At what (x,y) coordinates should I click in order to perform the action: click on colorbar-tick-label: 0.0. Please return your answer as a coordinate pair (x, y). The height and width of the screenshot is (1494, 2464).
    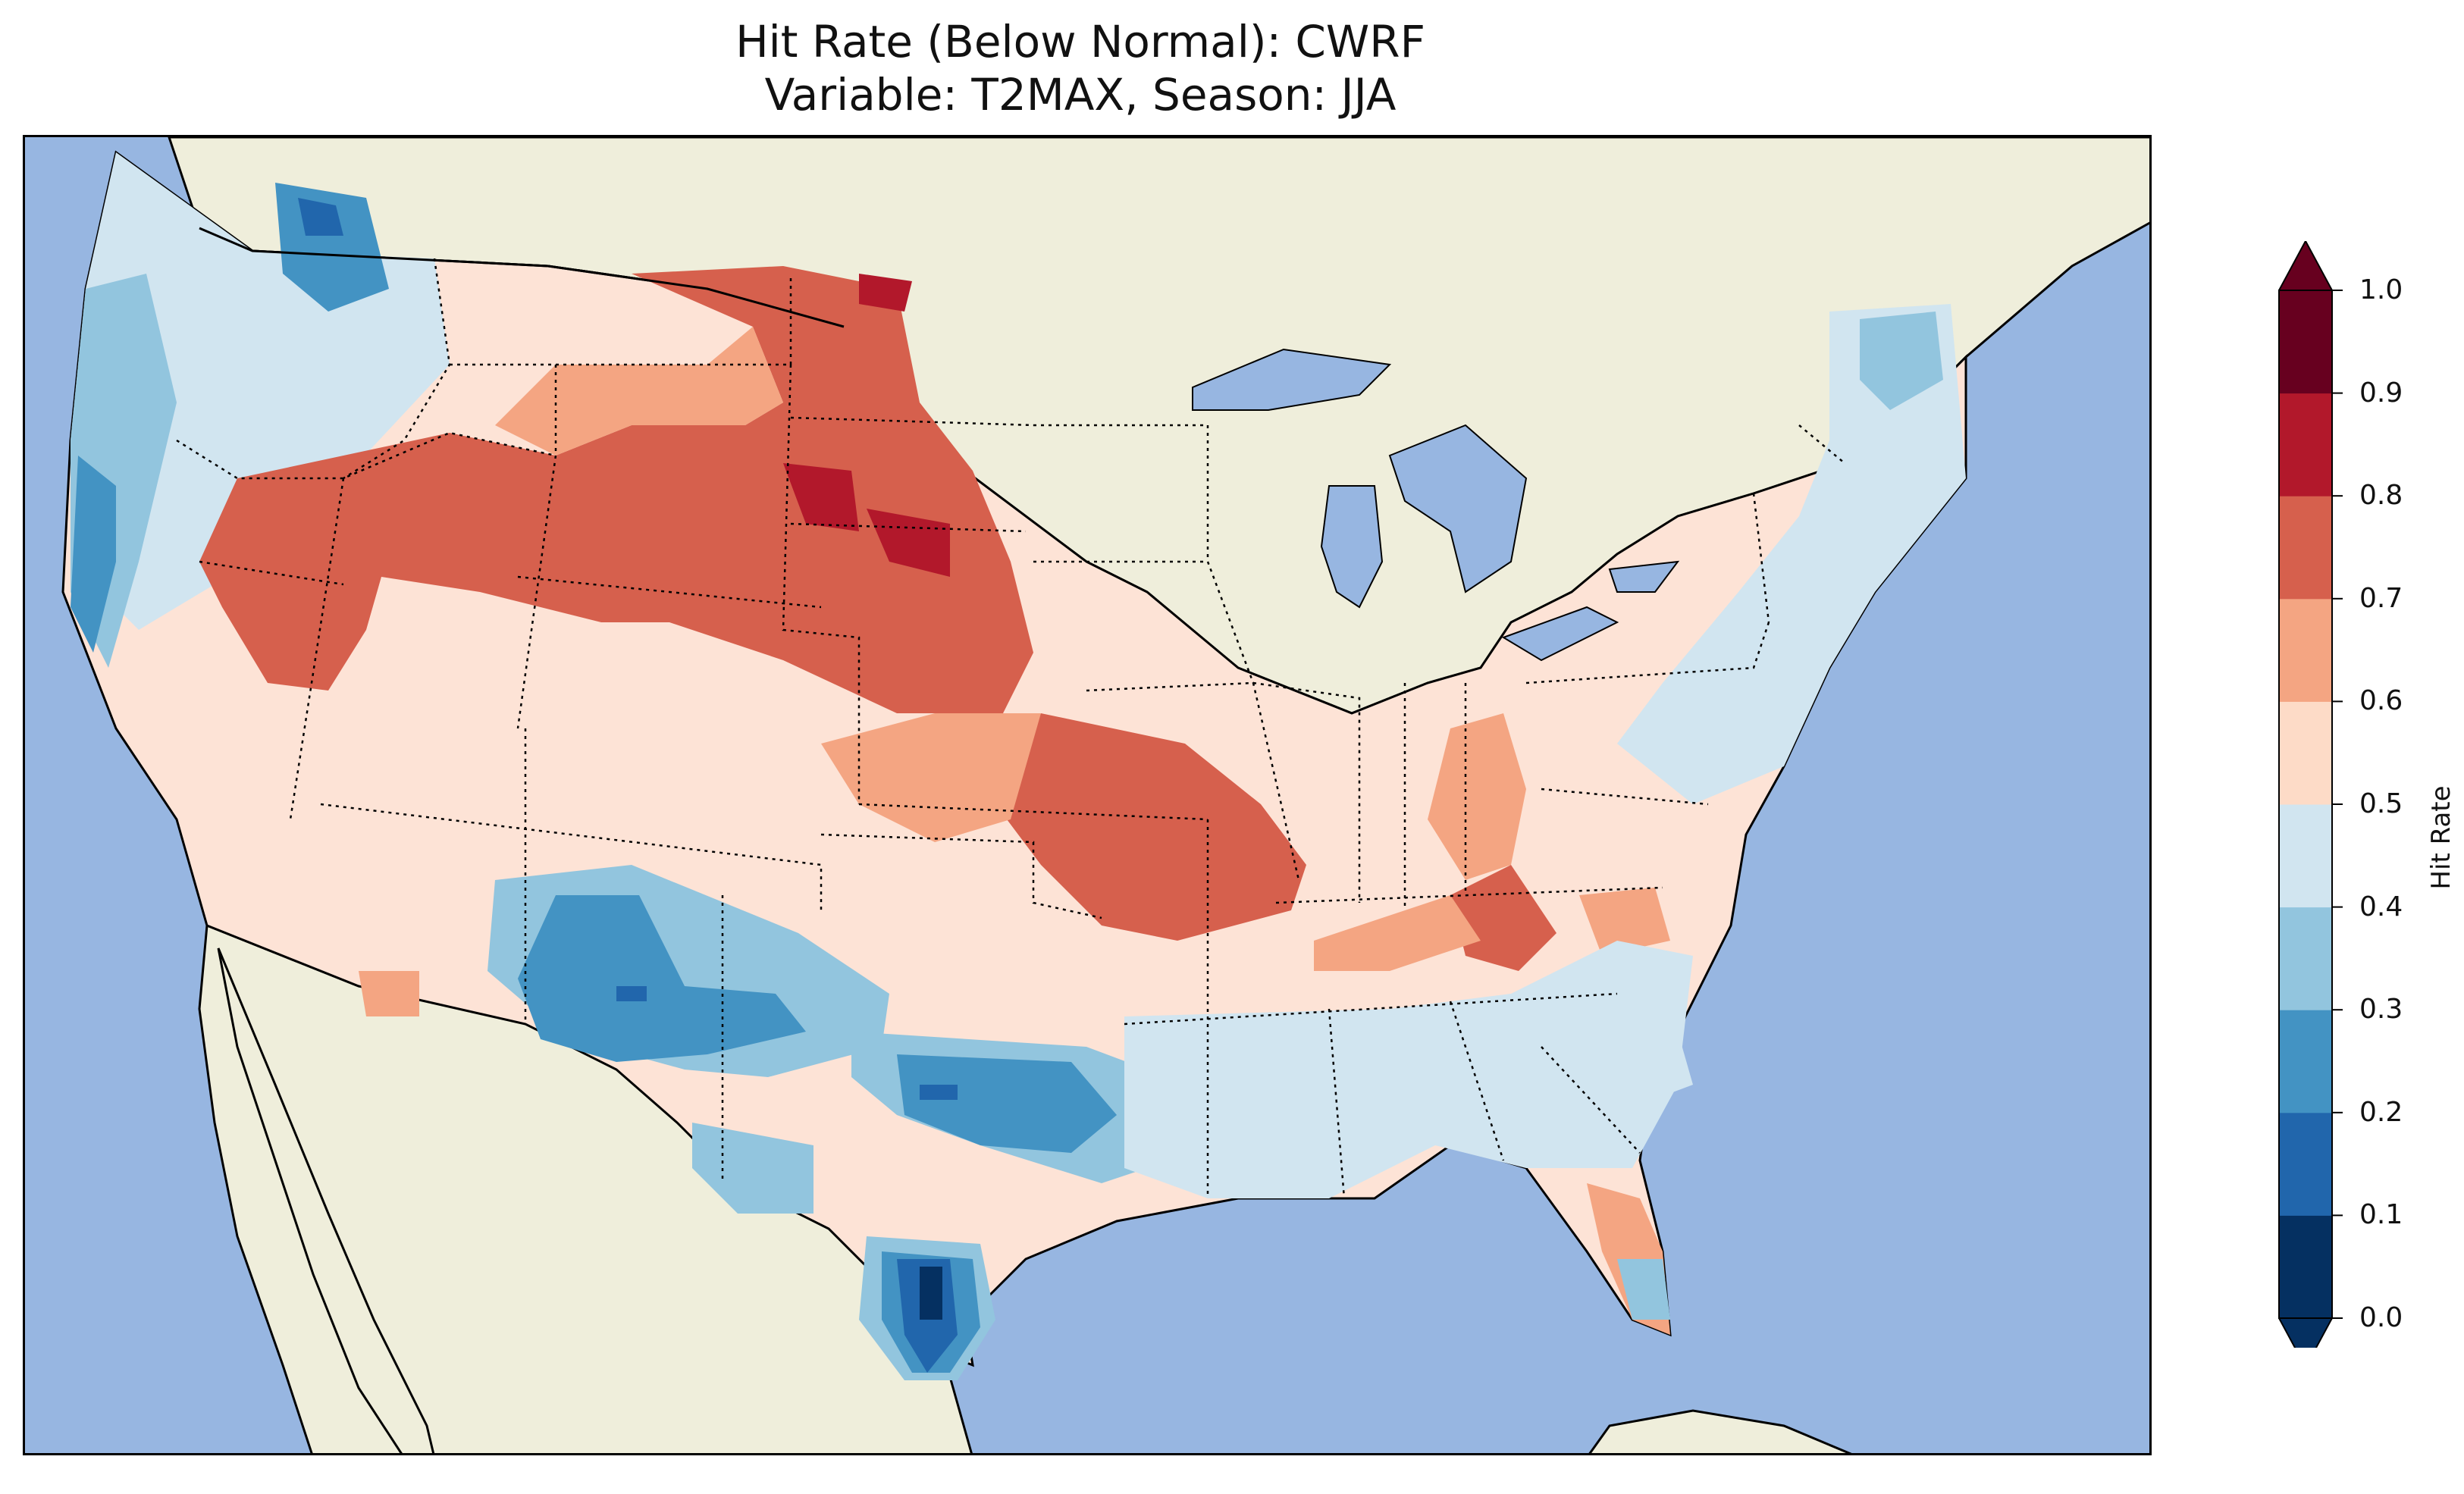
    Looking at the image, I should click on (2381, 1317).